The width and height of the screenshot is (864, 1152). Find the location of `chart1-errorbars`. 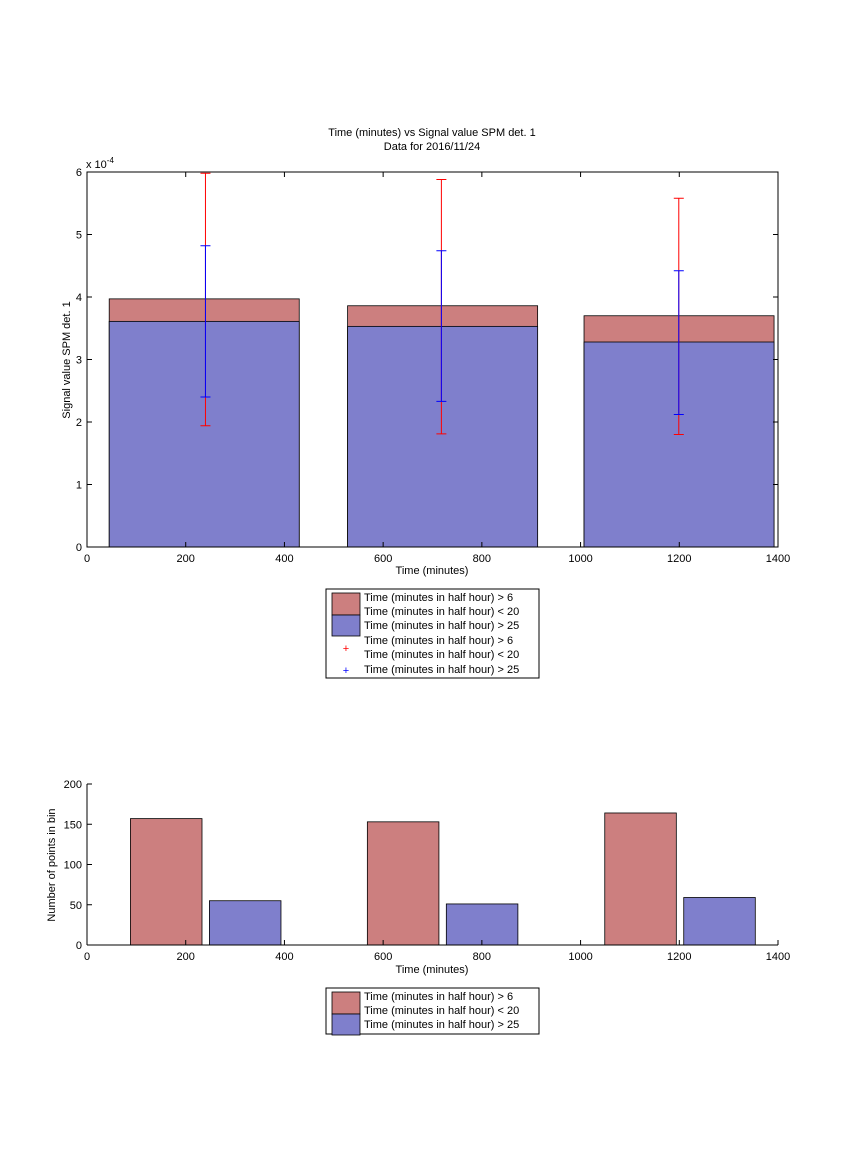

chart1-errorbars is located at coordinates (442, 303).